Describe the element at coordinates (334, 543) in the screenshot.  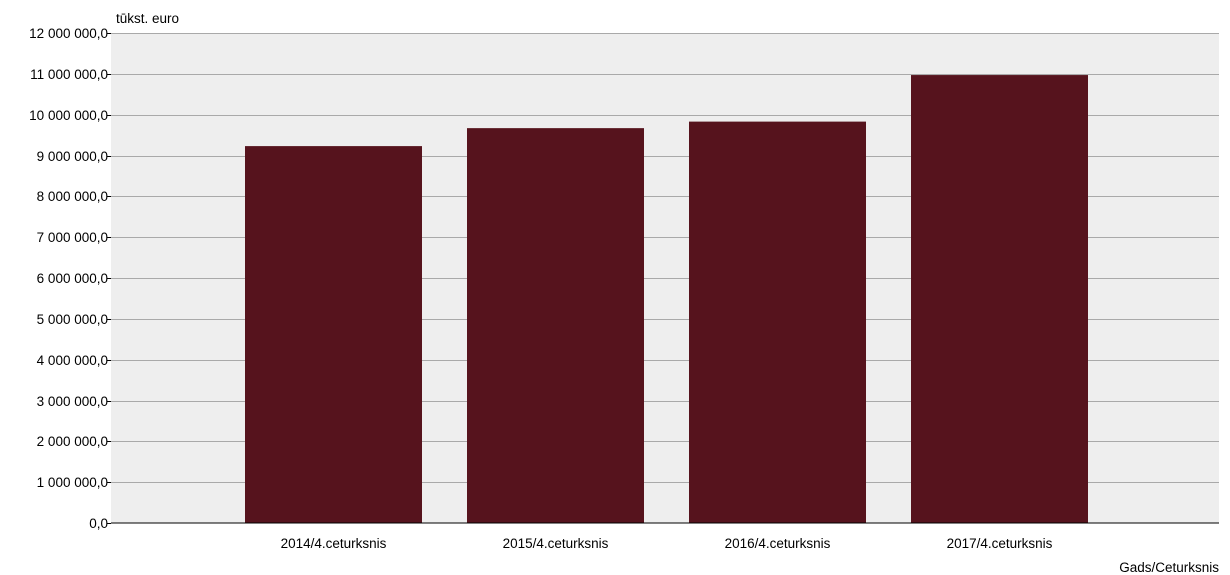
I see `x-tick-label: 2014/4.ceturksnis` at that location.